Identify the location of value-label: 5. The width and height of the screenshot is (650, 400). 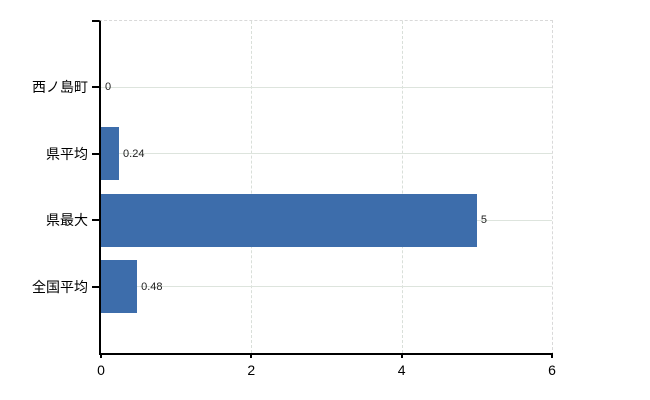
(483, 220).